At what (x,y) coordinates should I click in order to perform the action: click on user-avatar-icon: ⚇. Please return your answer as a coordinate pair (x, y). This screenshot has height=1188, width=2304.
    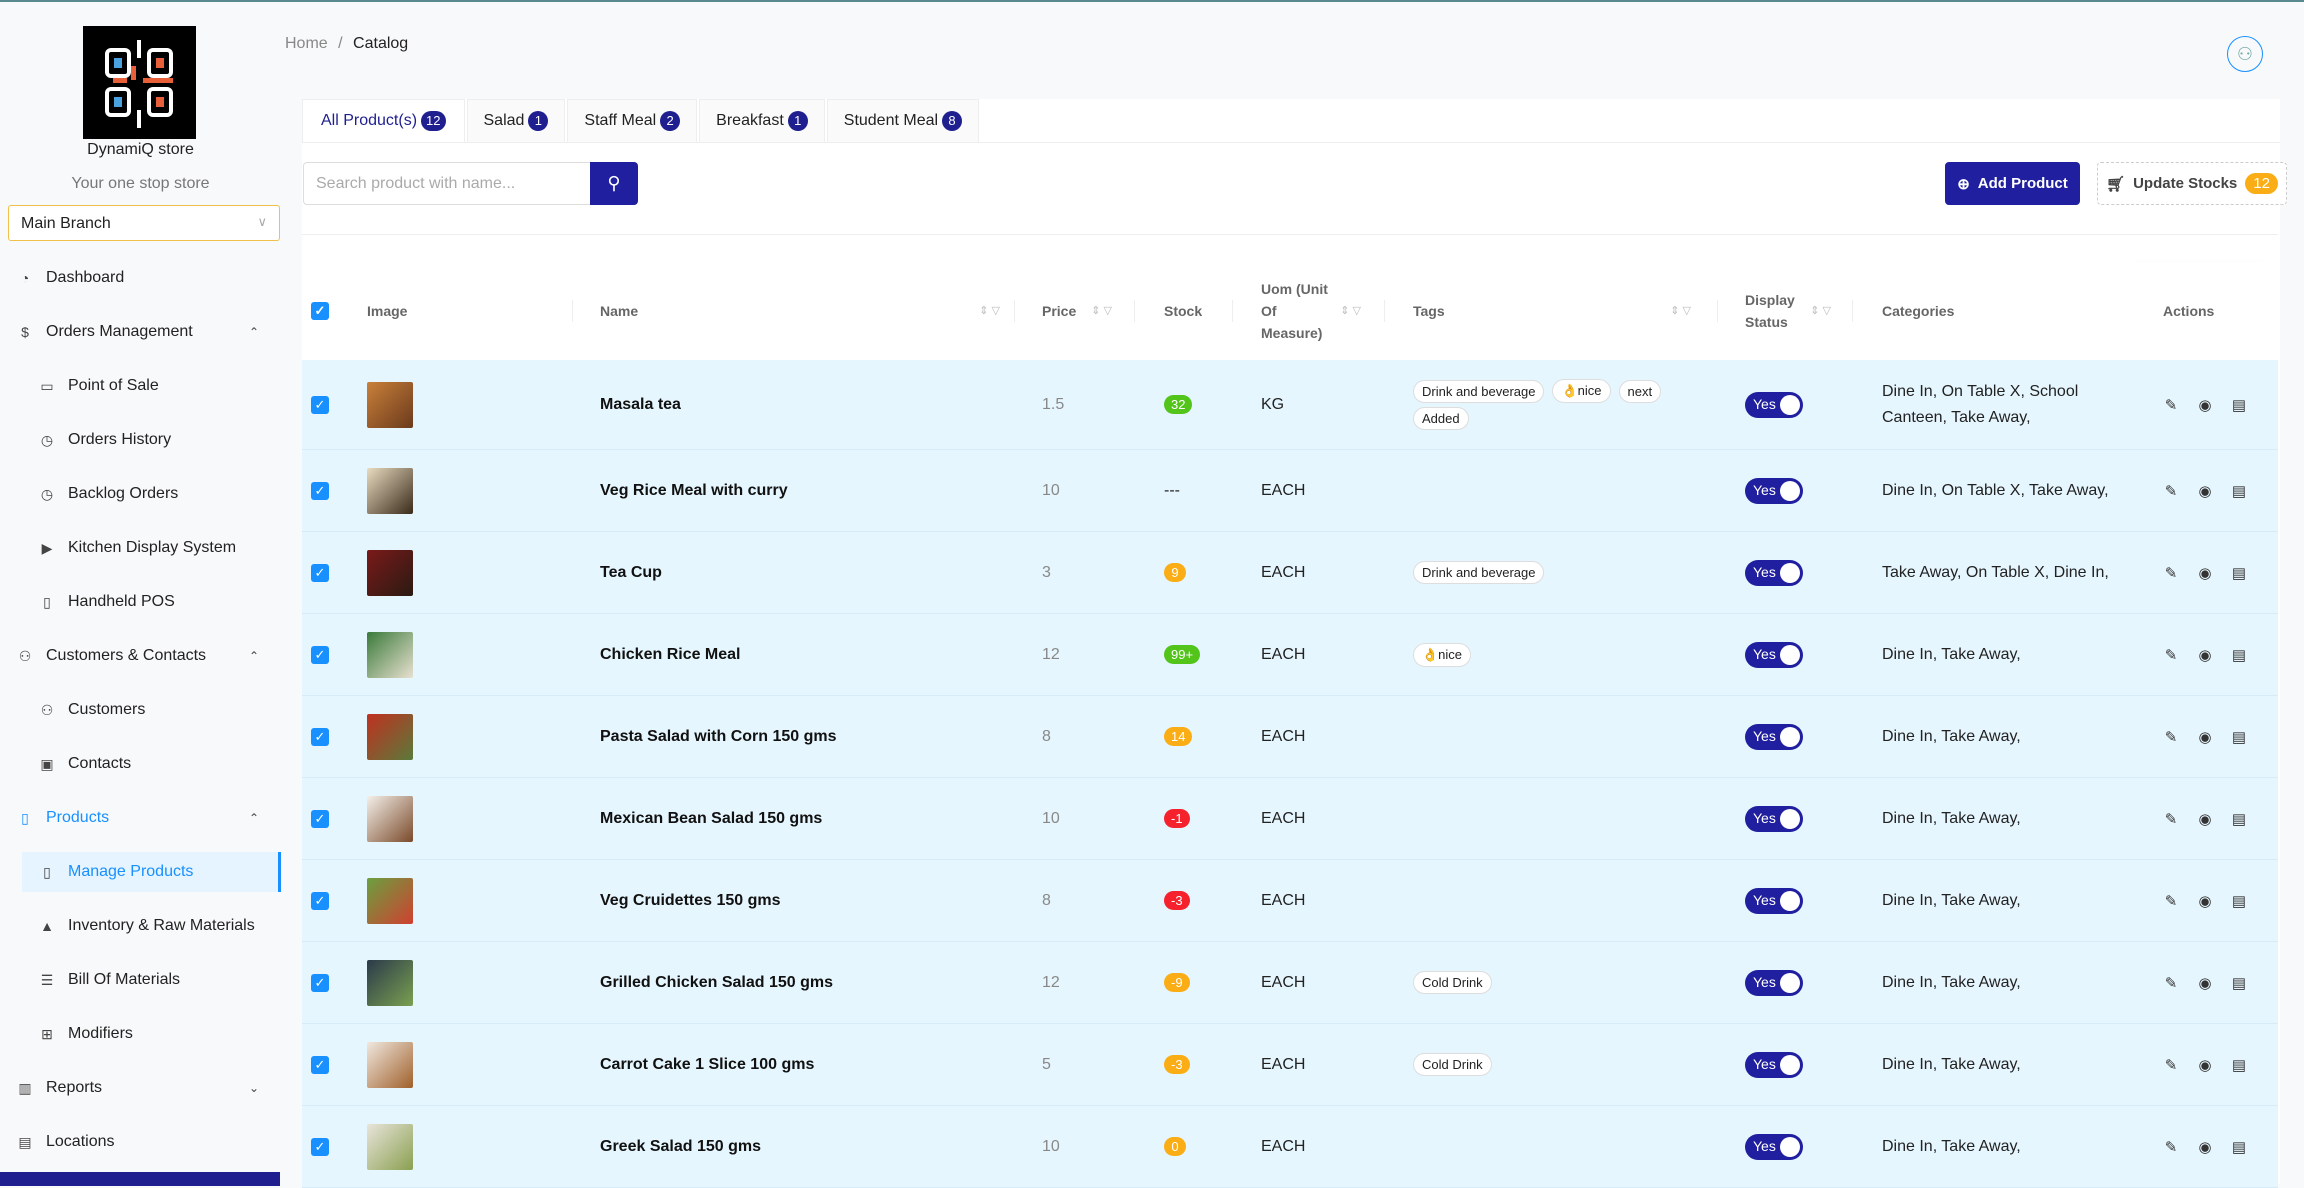
    Looking at the image, I should click on (2245, 54).